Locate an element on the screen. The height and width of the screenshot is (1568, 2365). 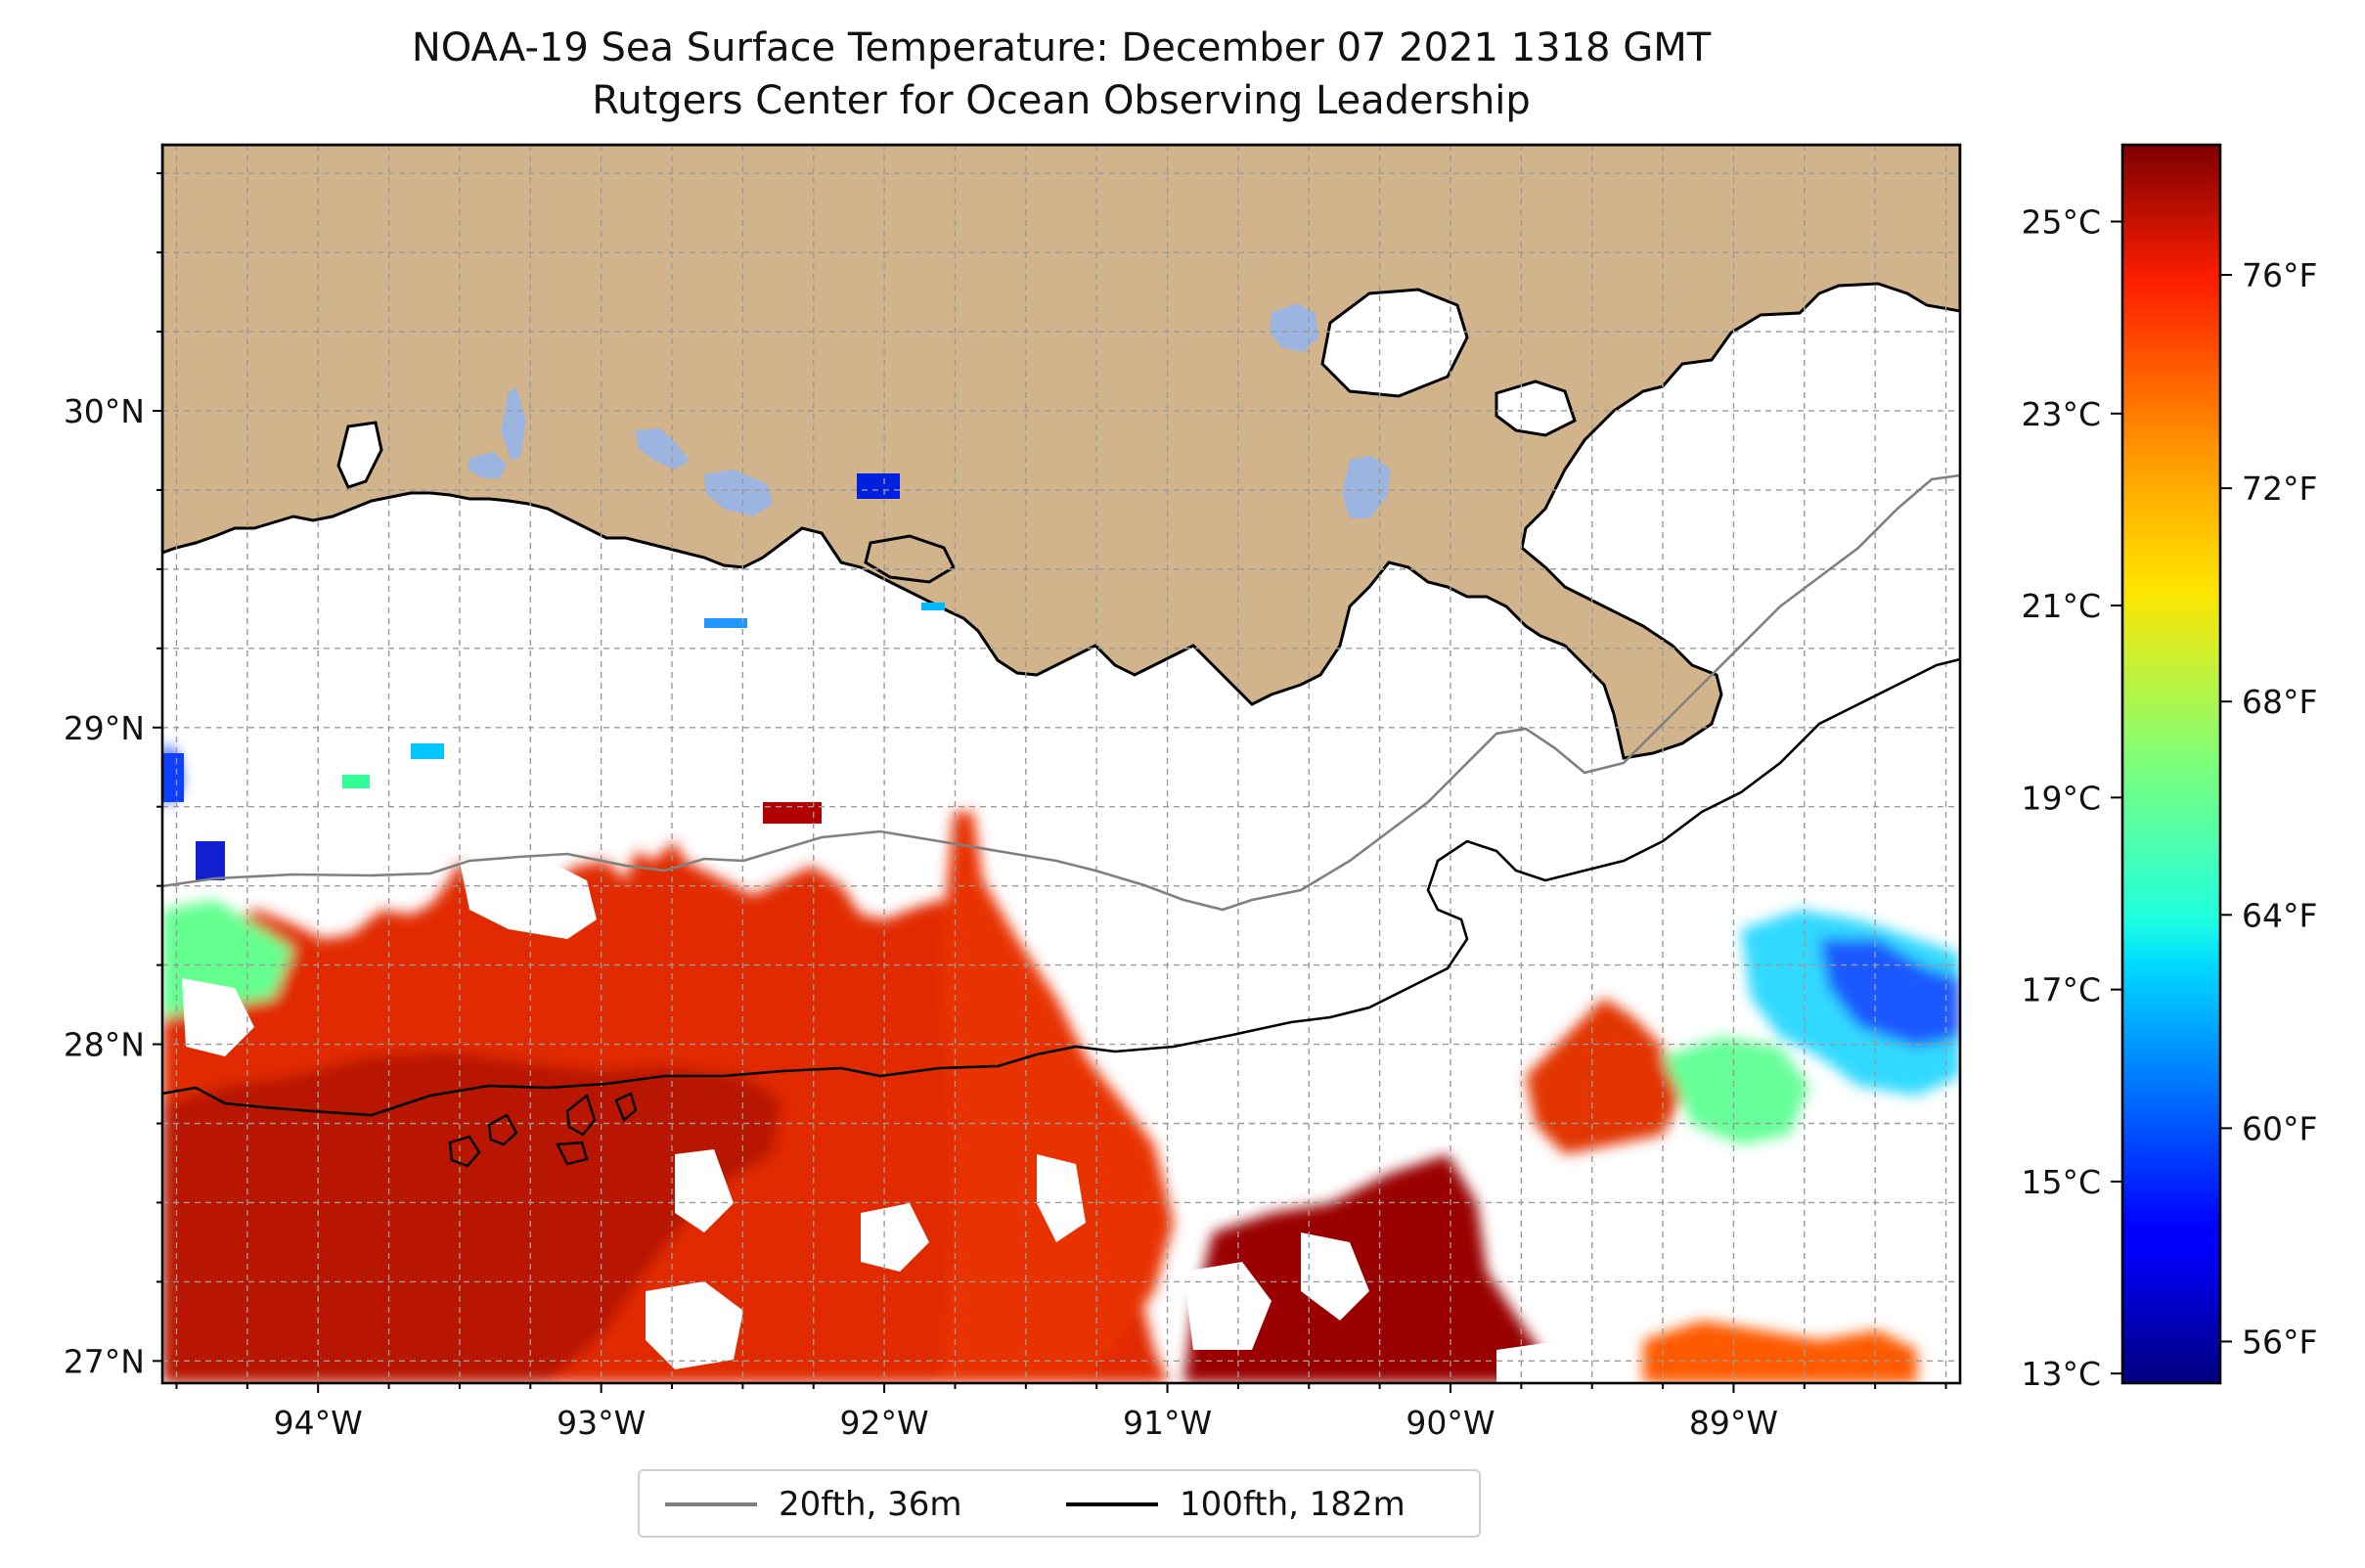
colorbar-celsius-axis: 25°C 23°C 21°C 19°C 17°C 15°C 13°C is located at coordinates (2071, 798).